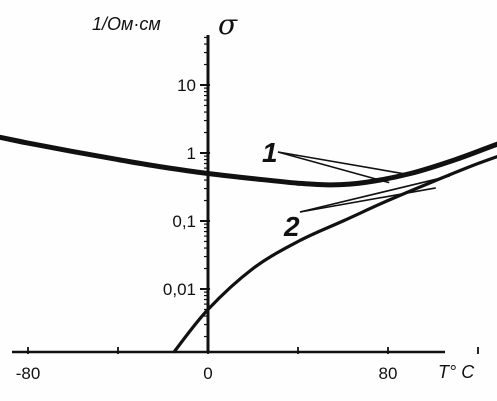 The width and height of the screenshot is (497, 401). What do you see at coordinates (456, 372) in the screenshot?
I see `x-axis-label: T° C` at bounding box center [456, 372].